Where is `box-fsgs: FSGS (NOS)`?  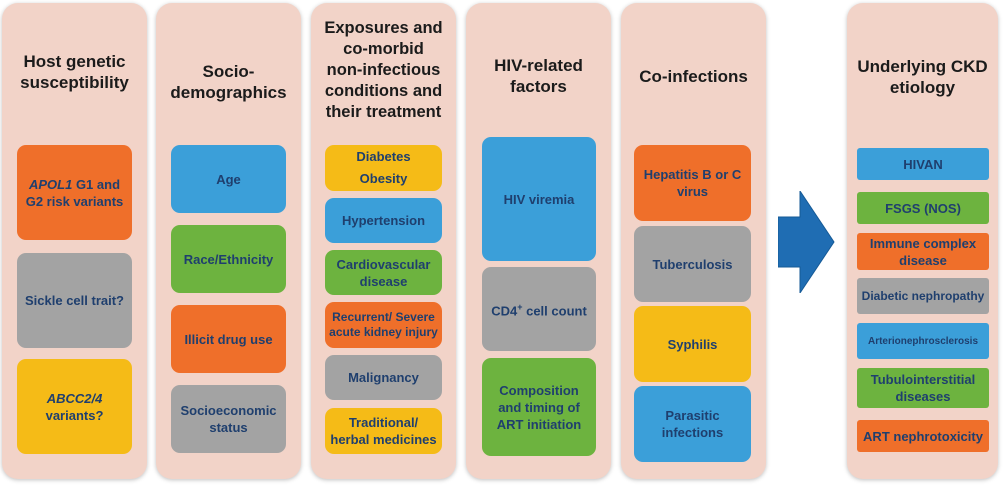 box-fsgs: FSGS (NOS) is located at coordinates (923, 208).